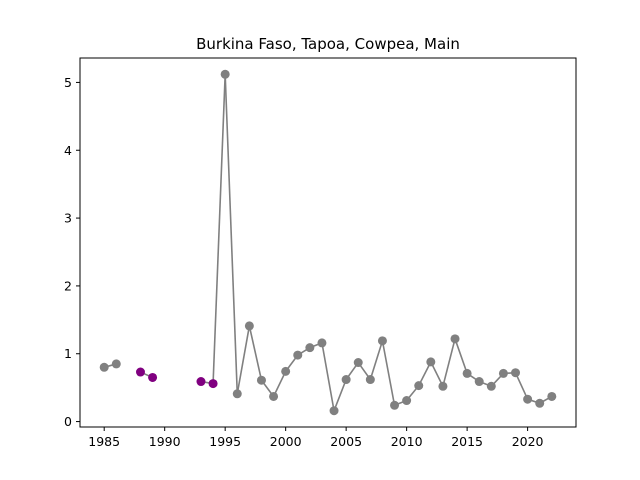 Image resolution: width=640 pixels, height=480 pixels. What do you see at coordinates (68, 82) in the screenshot?
I see `y-tick-label: 5` at bounding box center [68, 82].